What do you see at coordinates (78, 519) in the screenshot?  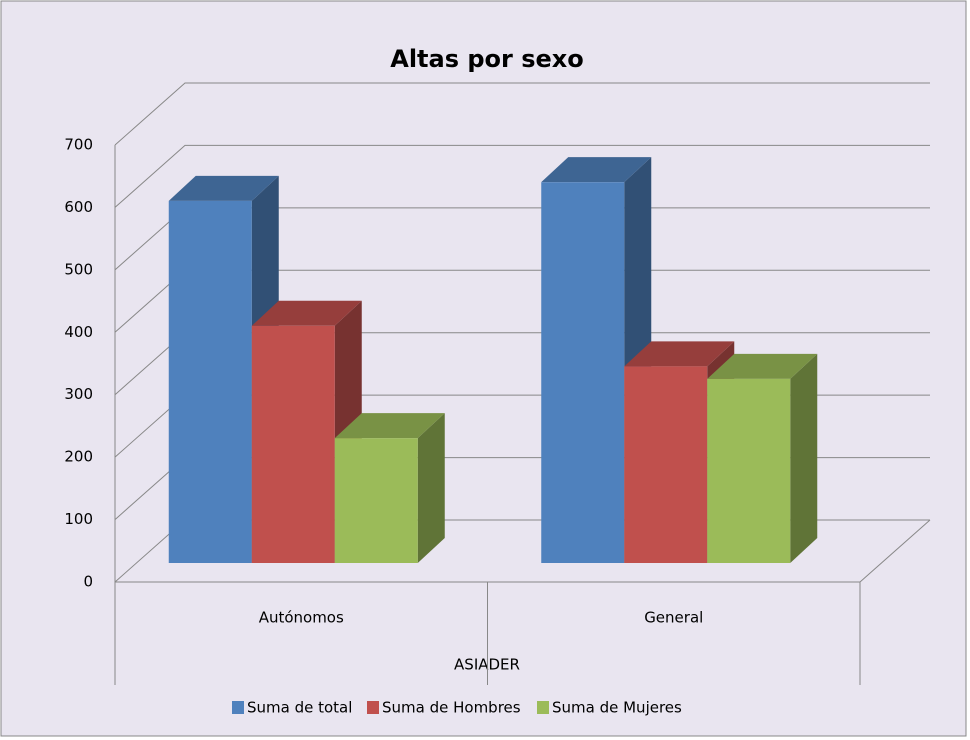 I see `y-tick-label: 100` at bounding box center [78, 519].